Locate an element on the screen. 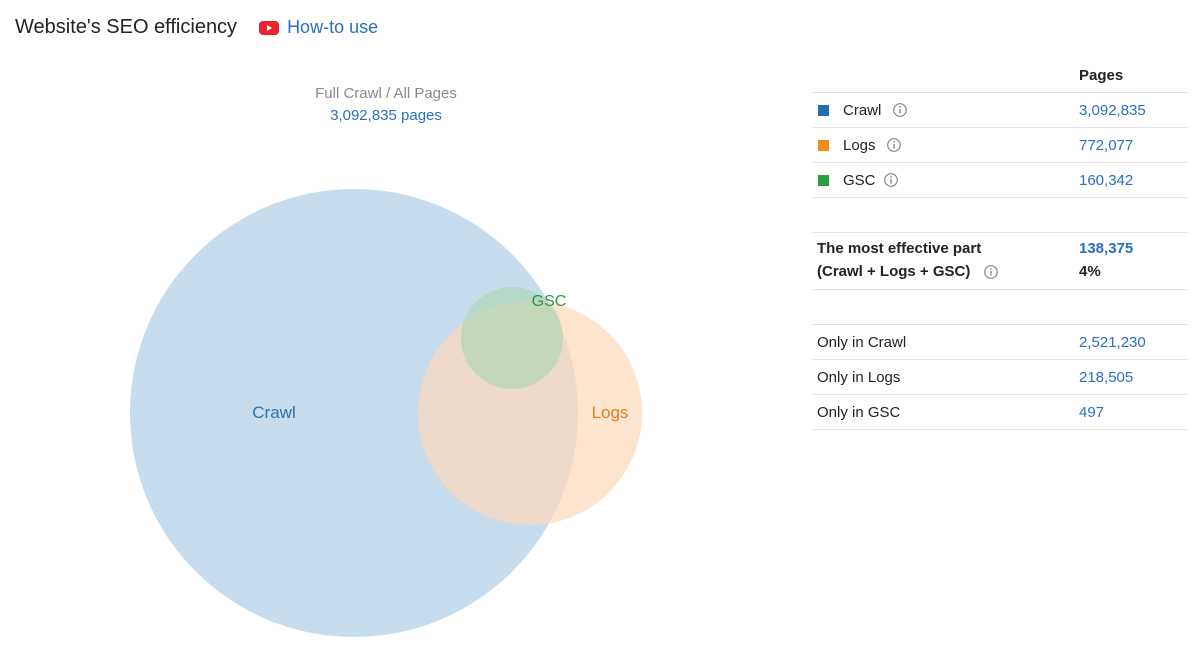 This screenshot has width=1200, height=664. how-to-use-label: How-to use is located at coordinates (333, 27).